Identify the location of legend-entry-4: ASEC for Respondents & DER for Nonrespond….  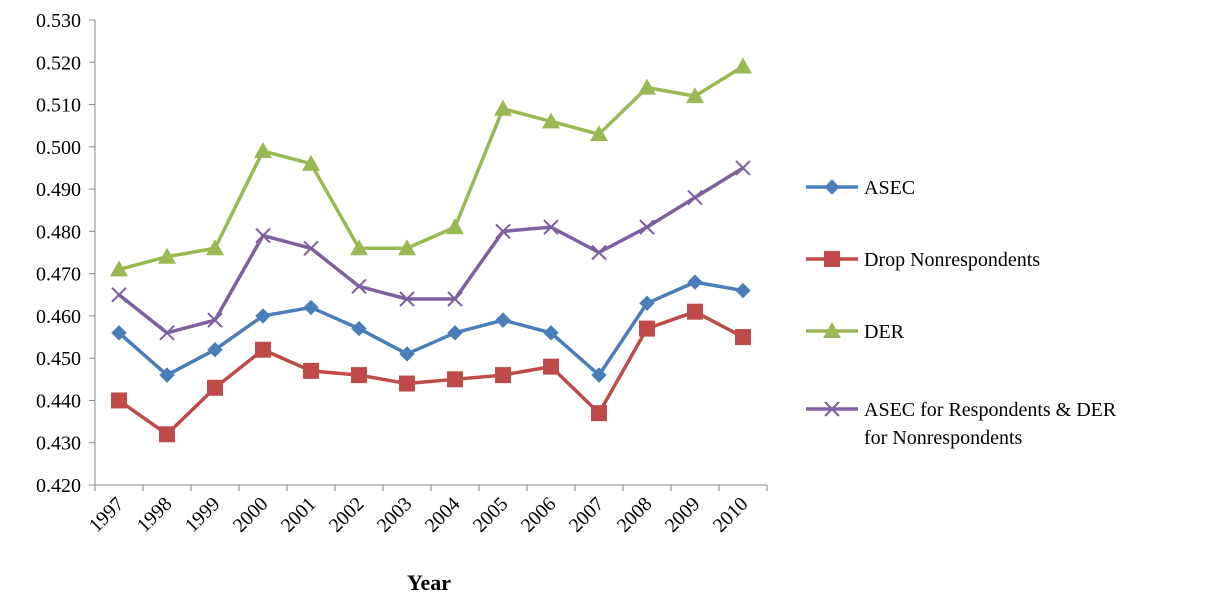
(961, 424).